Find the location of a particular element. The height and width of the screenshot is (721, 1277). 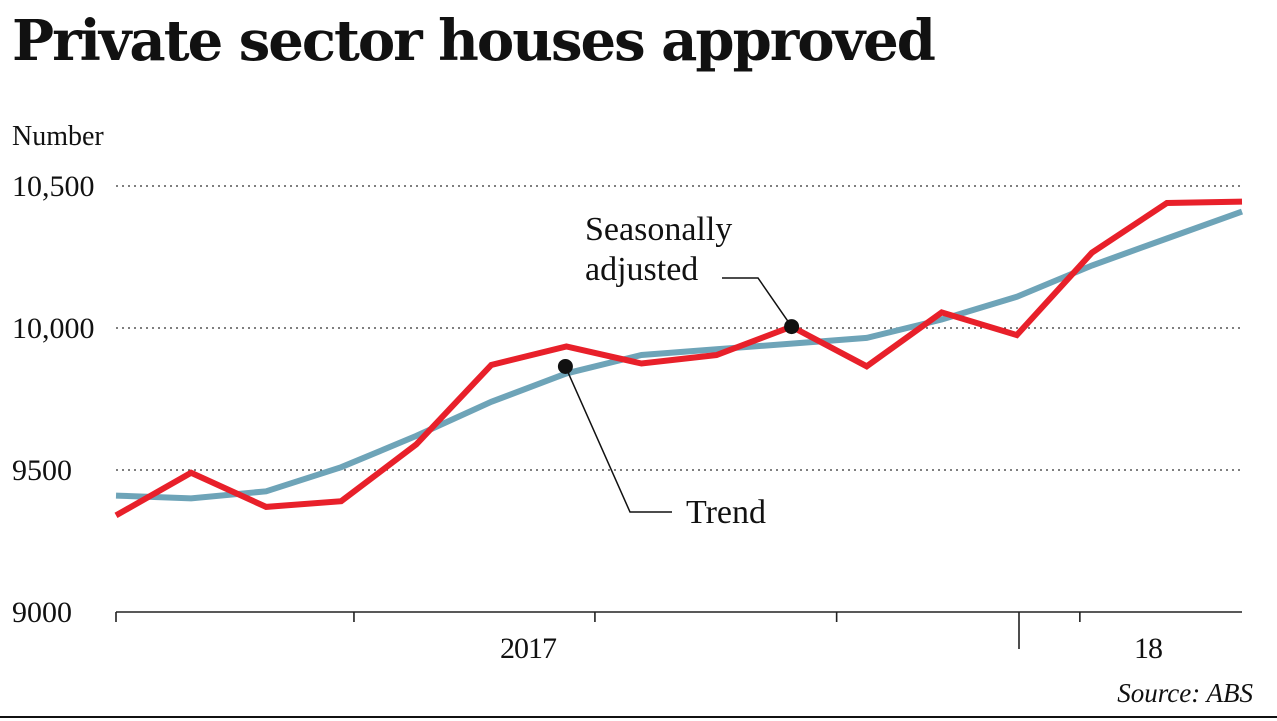

x-axis: 2017 18 is located at coordinates (678, 638).